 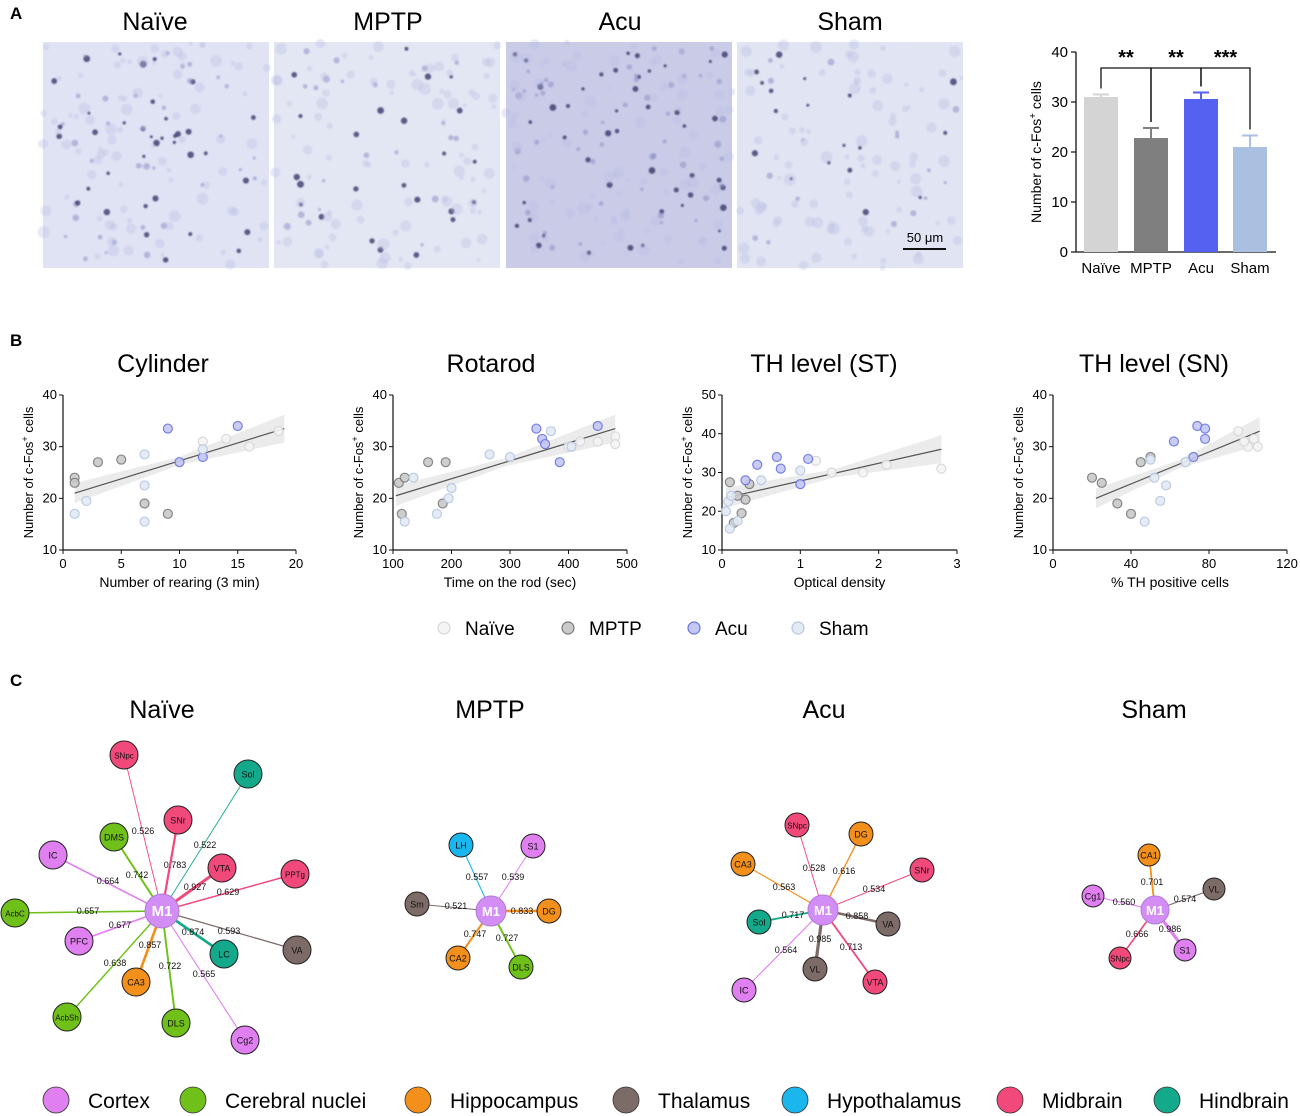 I want to click on node-sm: Sm, so click(x=417, y=904).